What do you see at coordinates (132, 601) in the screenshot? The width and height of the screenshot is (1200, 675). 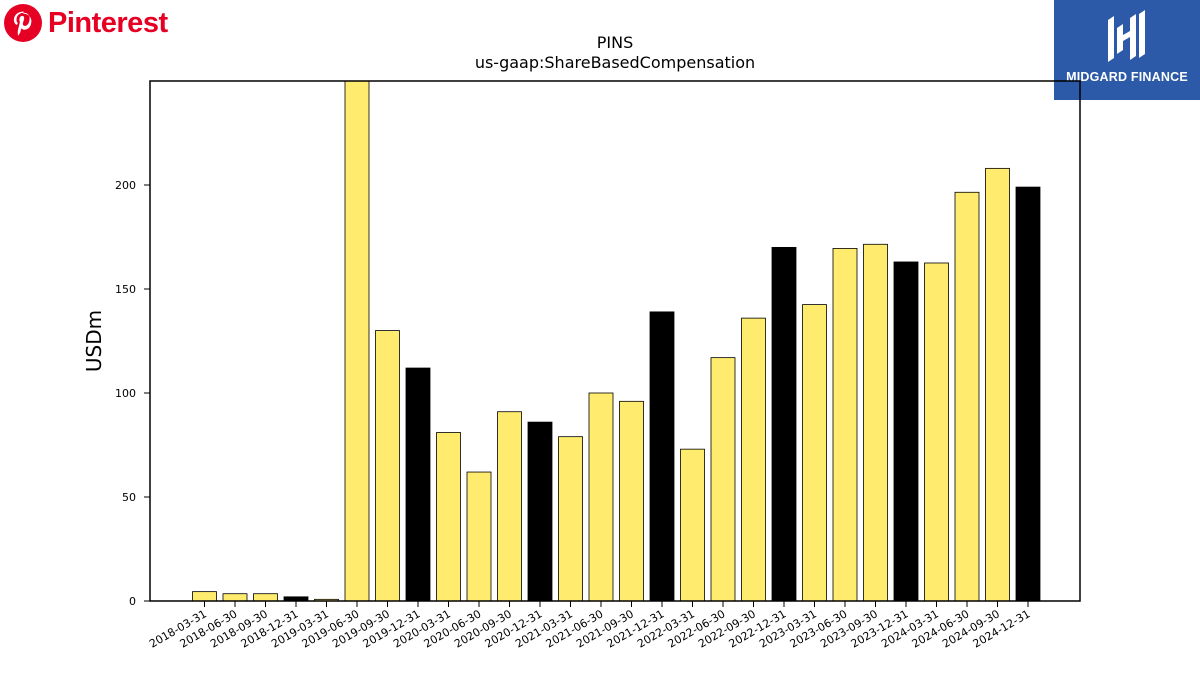 I see `y-tick-label: 0` at bounding box center [132, 601].